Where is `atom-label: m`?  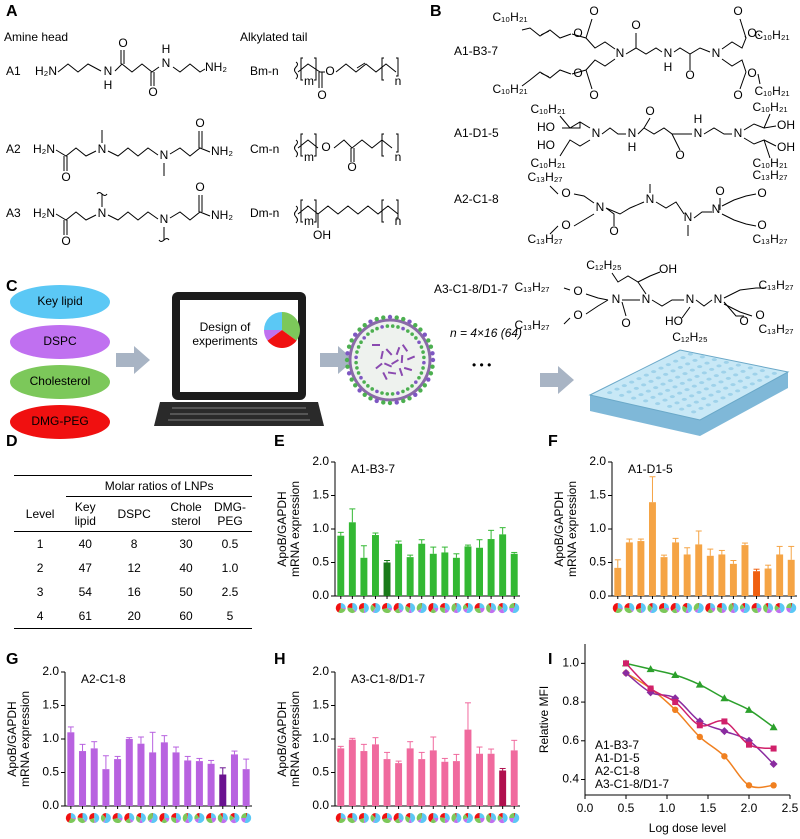 atom-label: m is located at coordinates (309, 157).